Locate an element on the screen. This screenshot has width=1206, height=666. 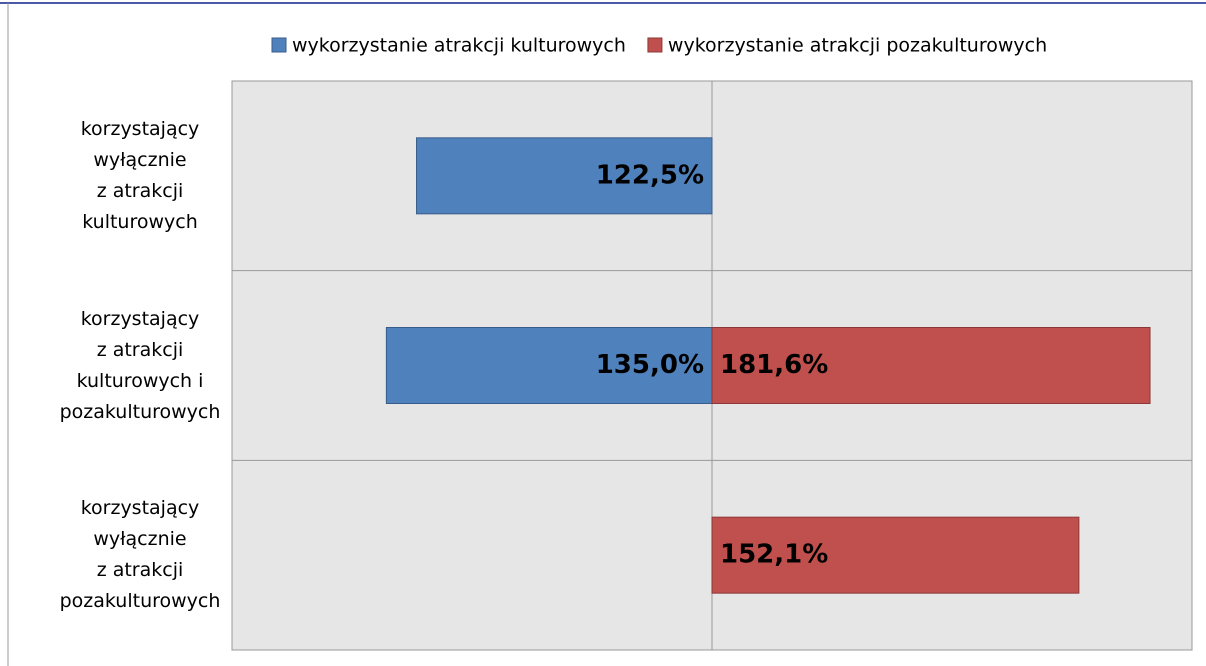
data-label: 135,0% is located at coordinates (650, 365).